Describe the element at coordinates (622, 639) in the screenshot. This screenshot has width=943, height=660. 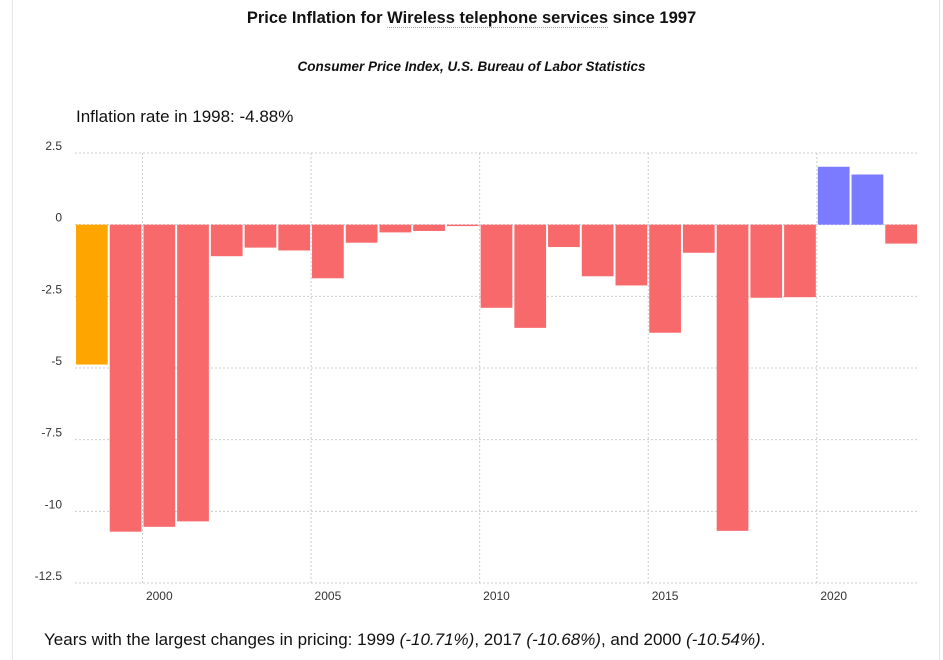
I see `summary-separator: , and` at that location.